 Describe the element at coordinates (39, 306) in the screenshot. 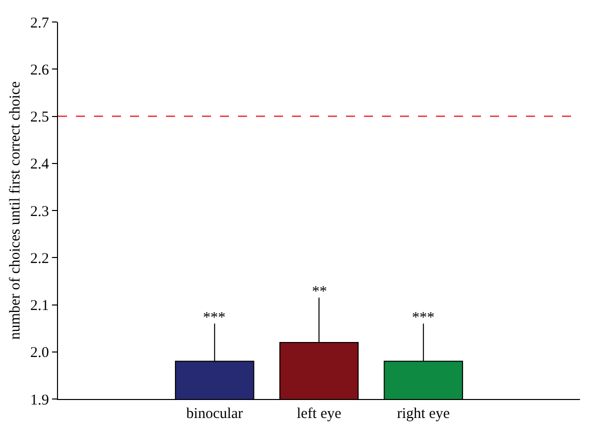

I see `y-tick-label: 2.1` at that location.